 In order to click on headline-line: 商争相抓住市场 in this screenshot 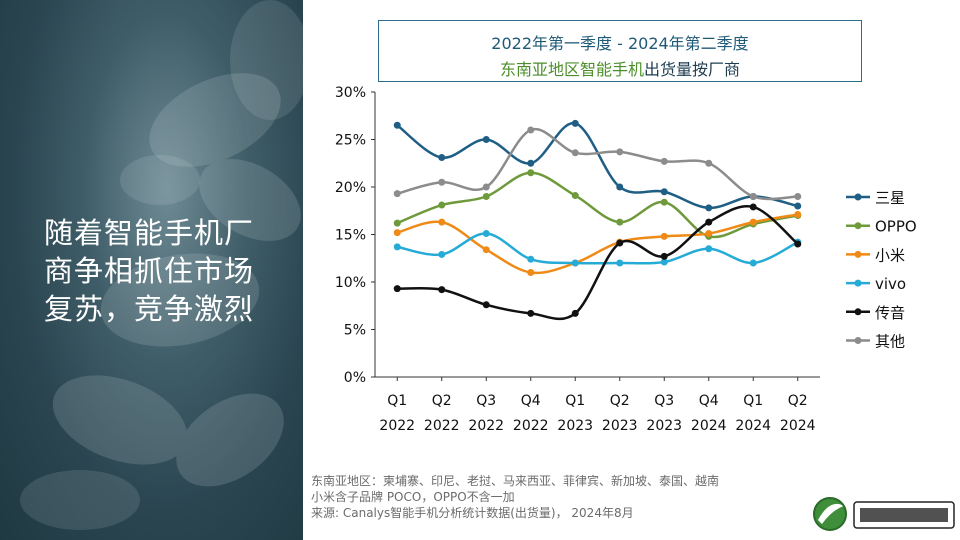, I will do `click(149, 271)`.